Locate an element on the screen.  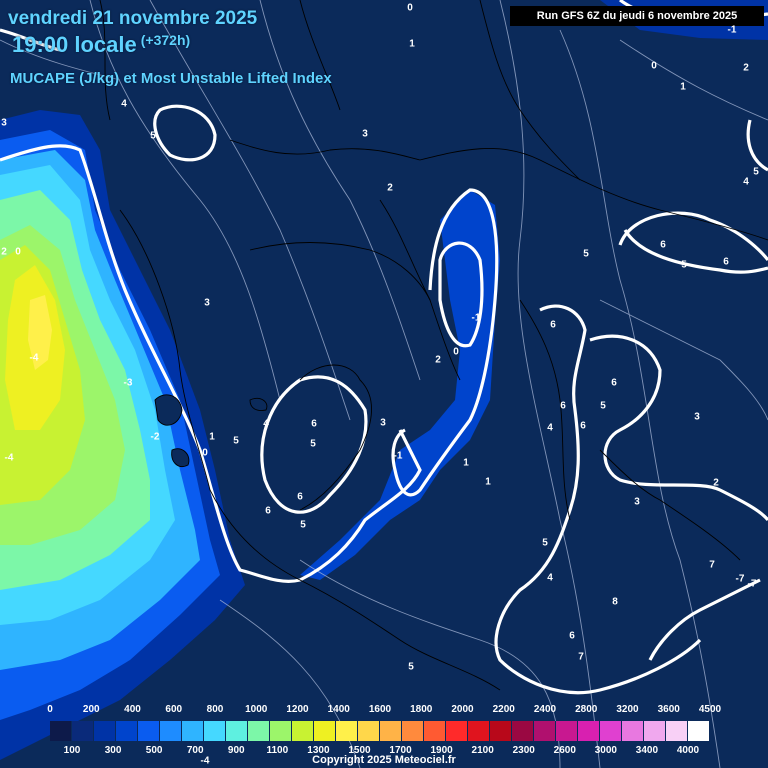
forecast-local-time: 19:00 locale is located at coordinates (74, 44).